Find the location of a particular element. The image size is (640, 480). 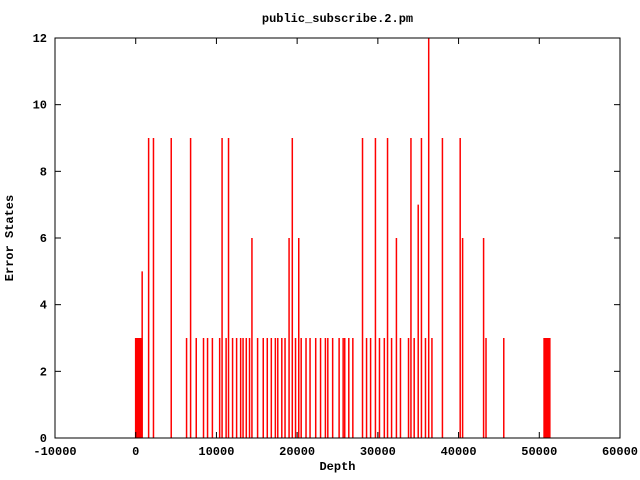

x-tick-label: 10000 is located at coordinates (216, 452).